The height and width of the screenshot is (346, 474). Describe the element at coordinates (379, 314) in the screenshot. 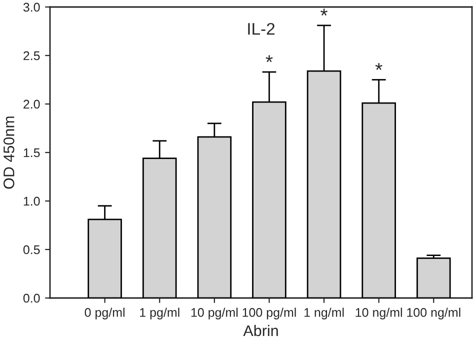

I see `x-tick-label: 10 ng/ml` at that location.